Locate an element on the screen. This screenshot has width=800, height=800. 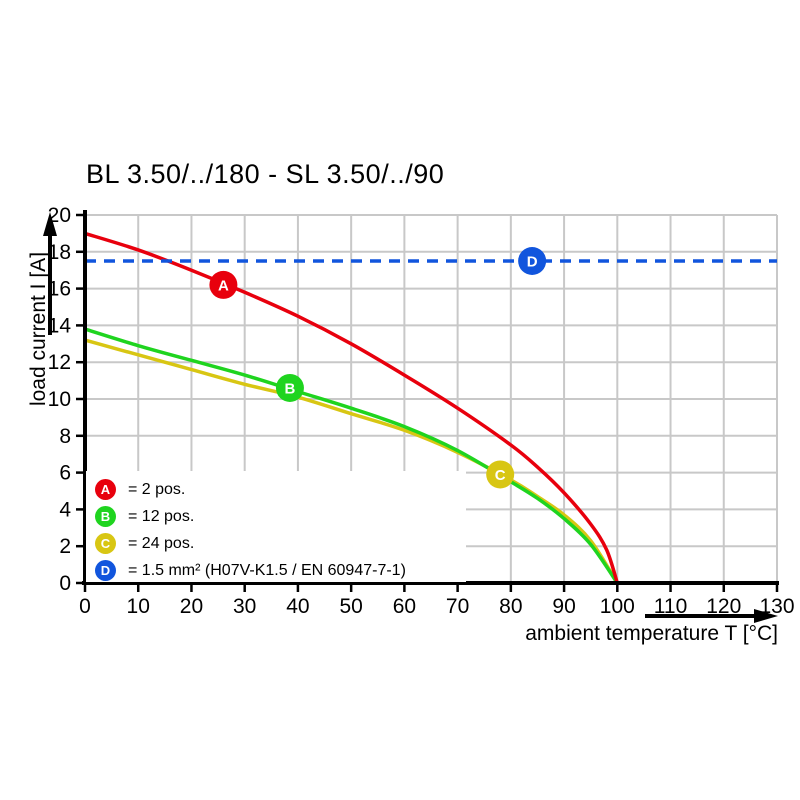
legend-label-c: = 24 pos. is located at coordinates (161, 543).